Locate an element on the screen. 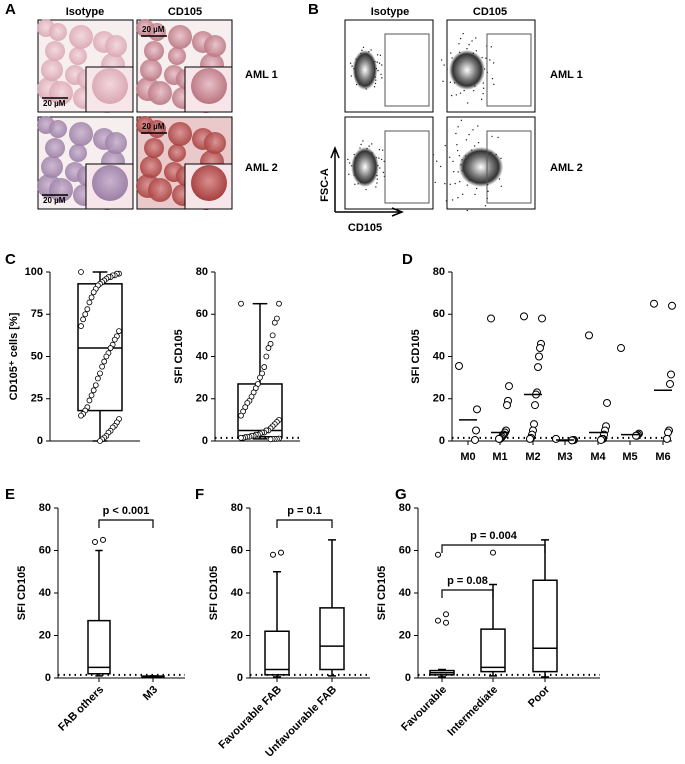  y-tick-label: 20 is located at coordinates (237, 635).